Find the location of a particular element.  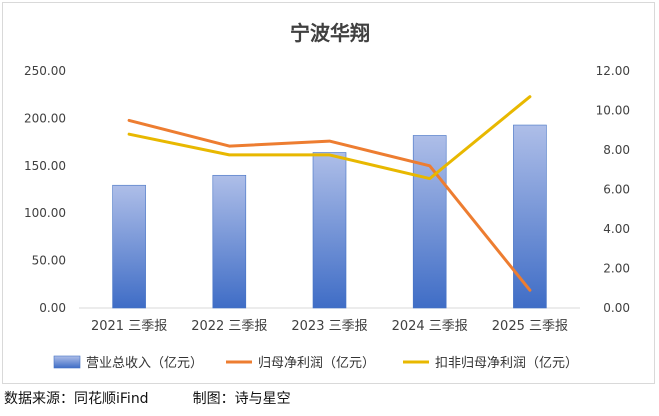

left-axis: 0.00 50.00 100.00 150.00 200.00 250.00 is located at coordinates (45, 189).